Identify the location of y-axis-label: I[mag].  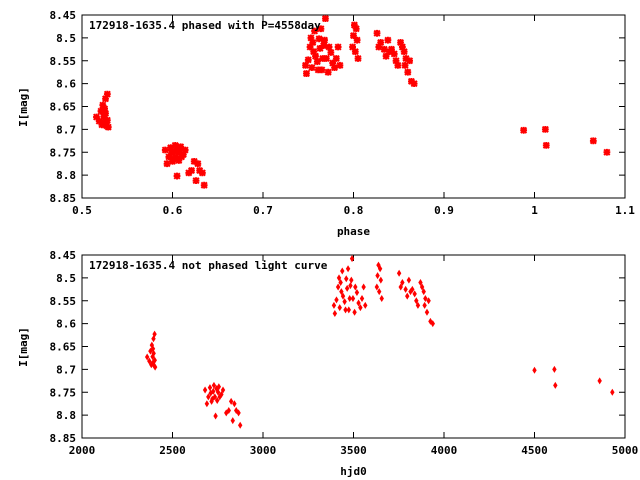
(23, 347).